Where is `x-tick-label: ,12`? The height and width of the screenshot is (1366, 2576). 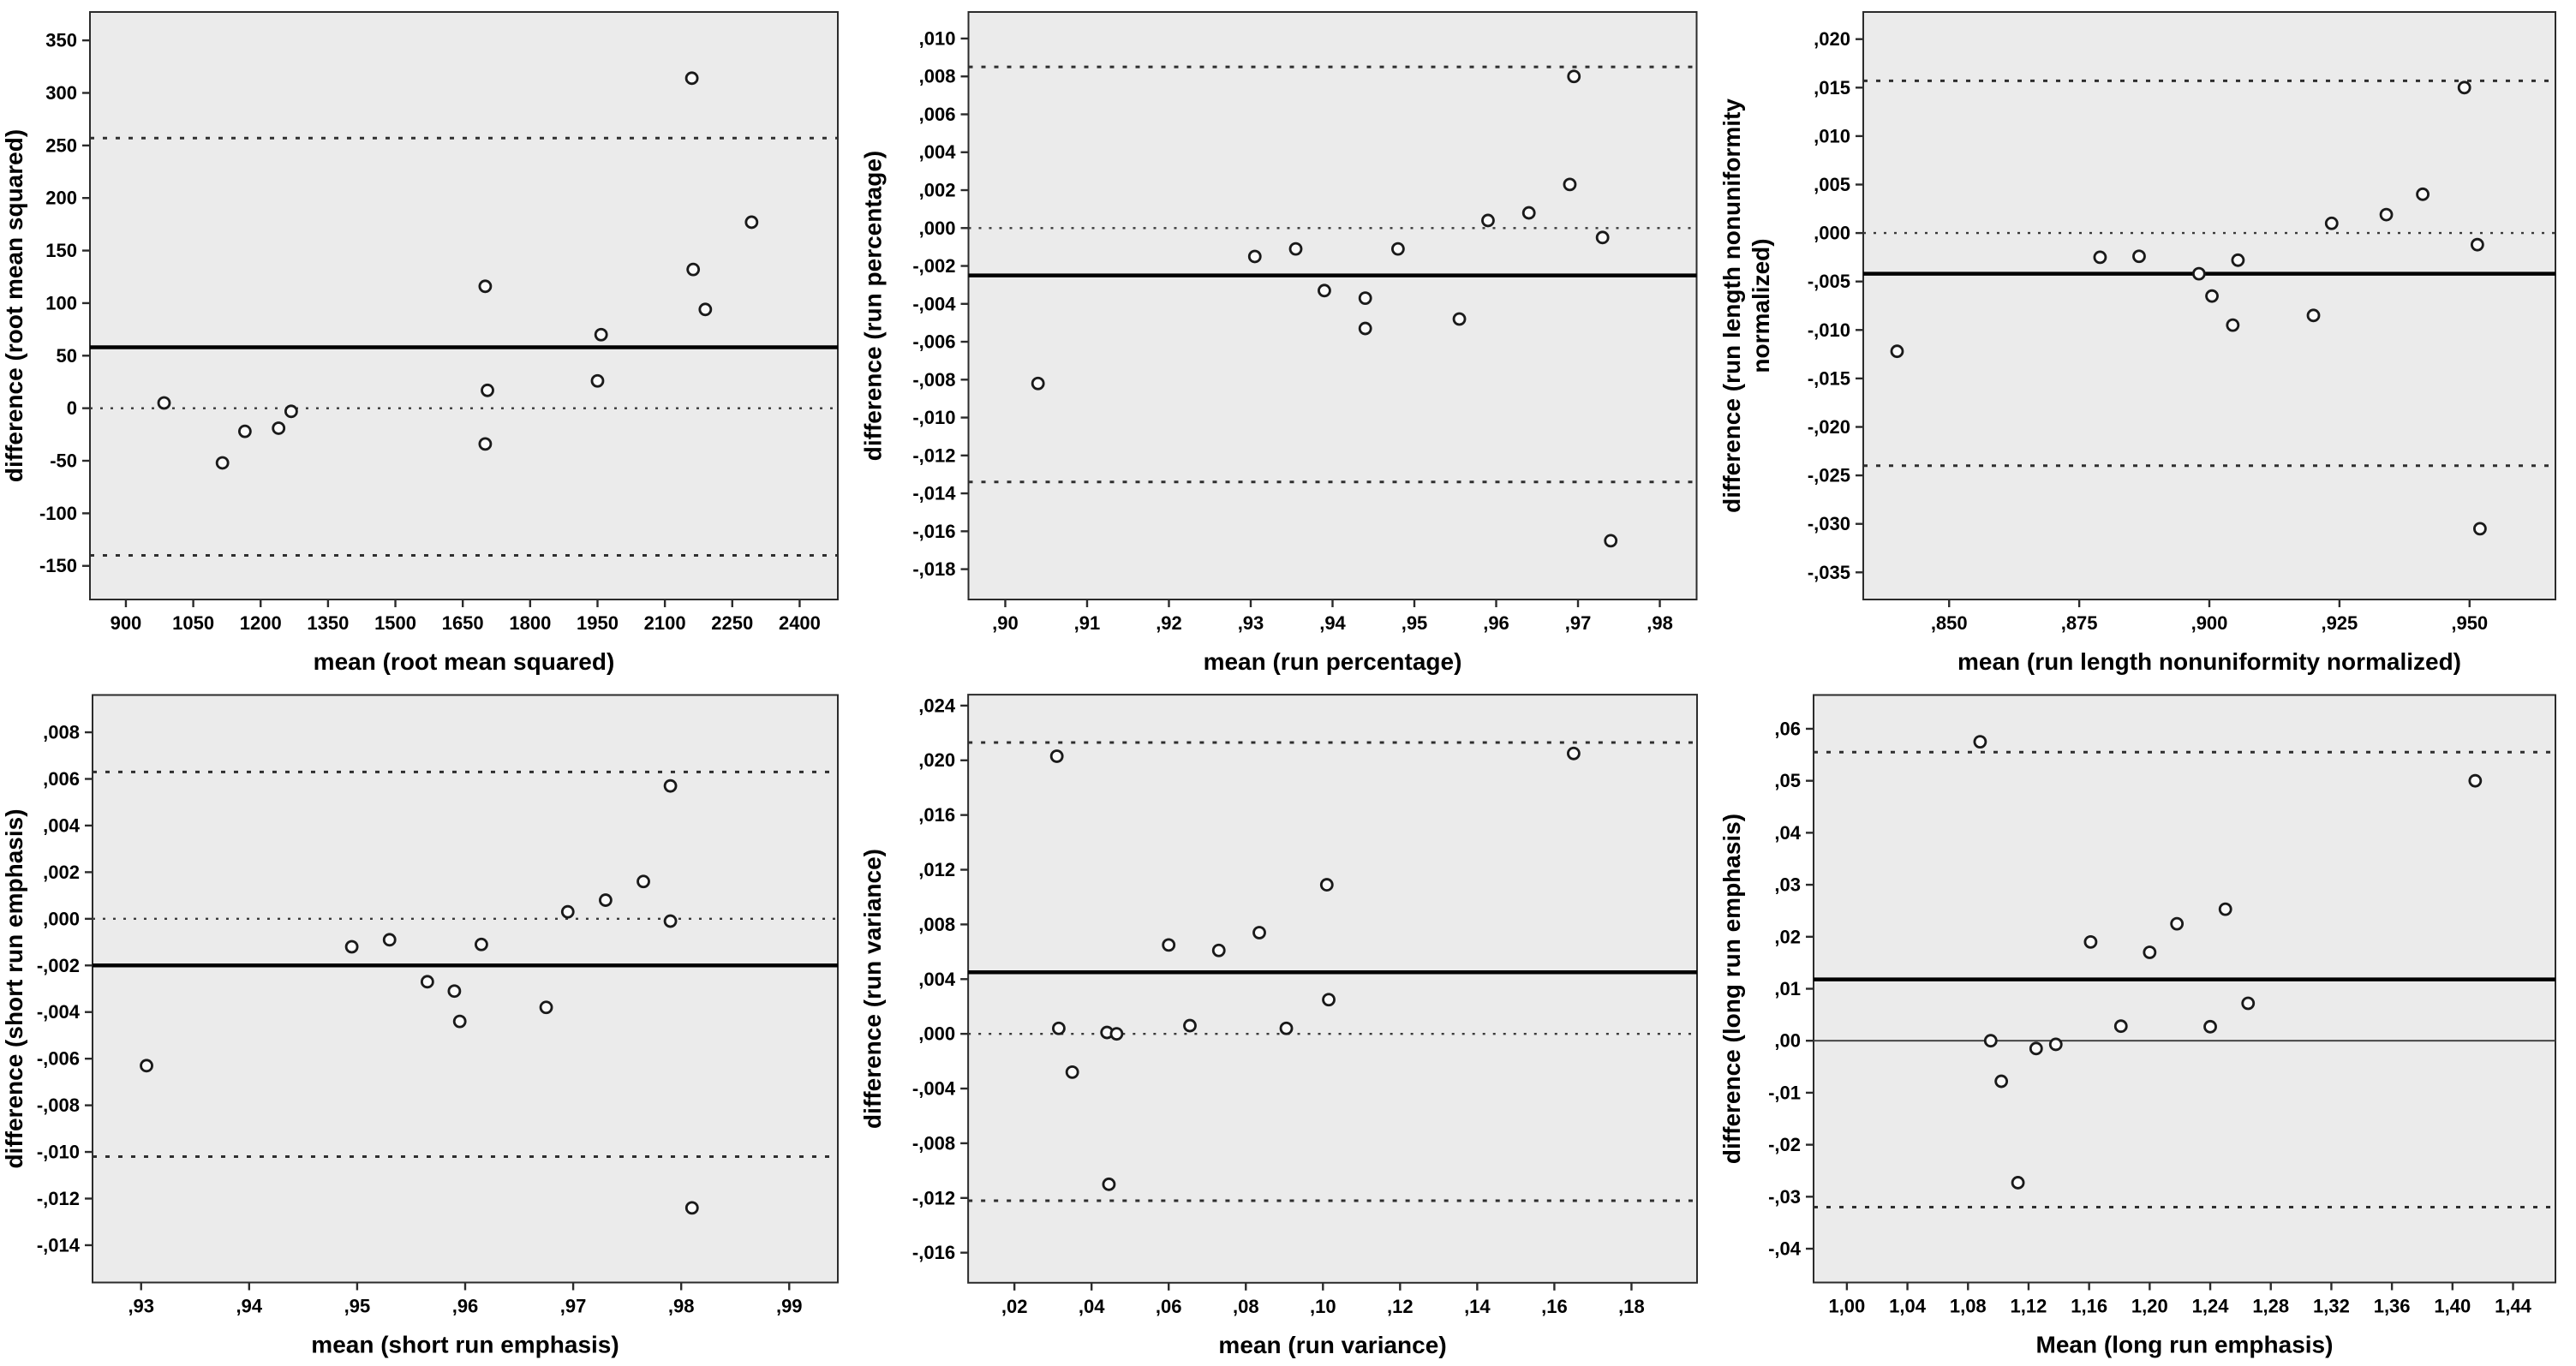
x-tick-label: ,12 is located at coordinates (1401, 1306).